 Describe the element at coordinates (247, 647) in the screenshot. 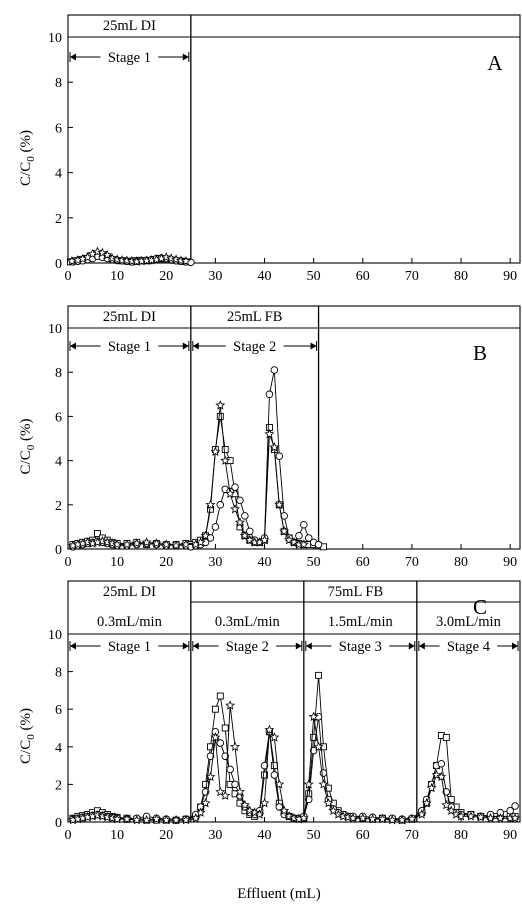

I see `stage-arrow: Stage 2` at that location.